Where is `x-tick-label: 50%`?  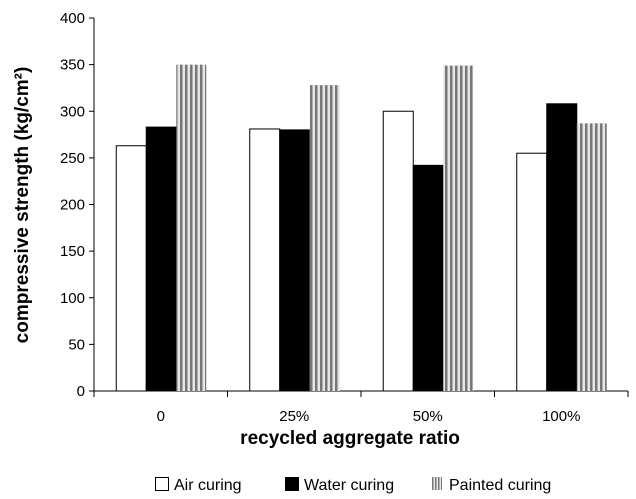 x-tick-label: 50% is located at coordinates (428, 416).